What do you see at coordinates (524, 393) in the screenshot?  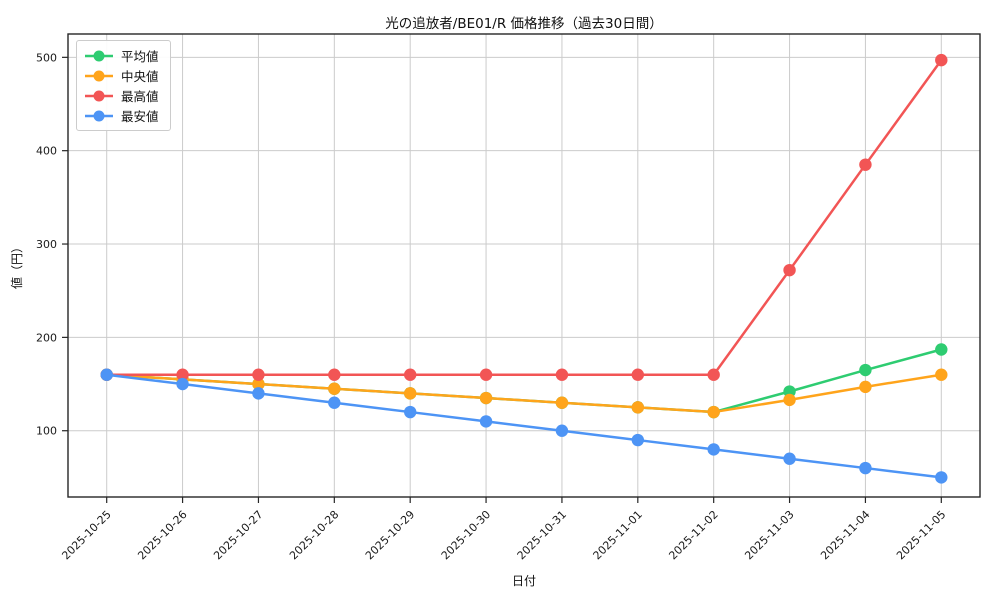 I see `median-line` at bounding box center [524, 393].